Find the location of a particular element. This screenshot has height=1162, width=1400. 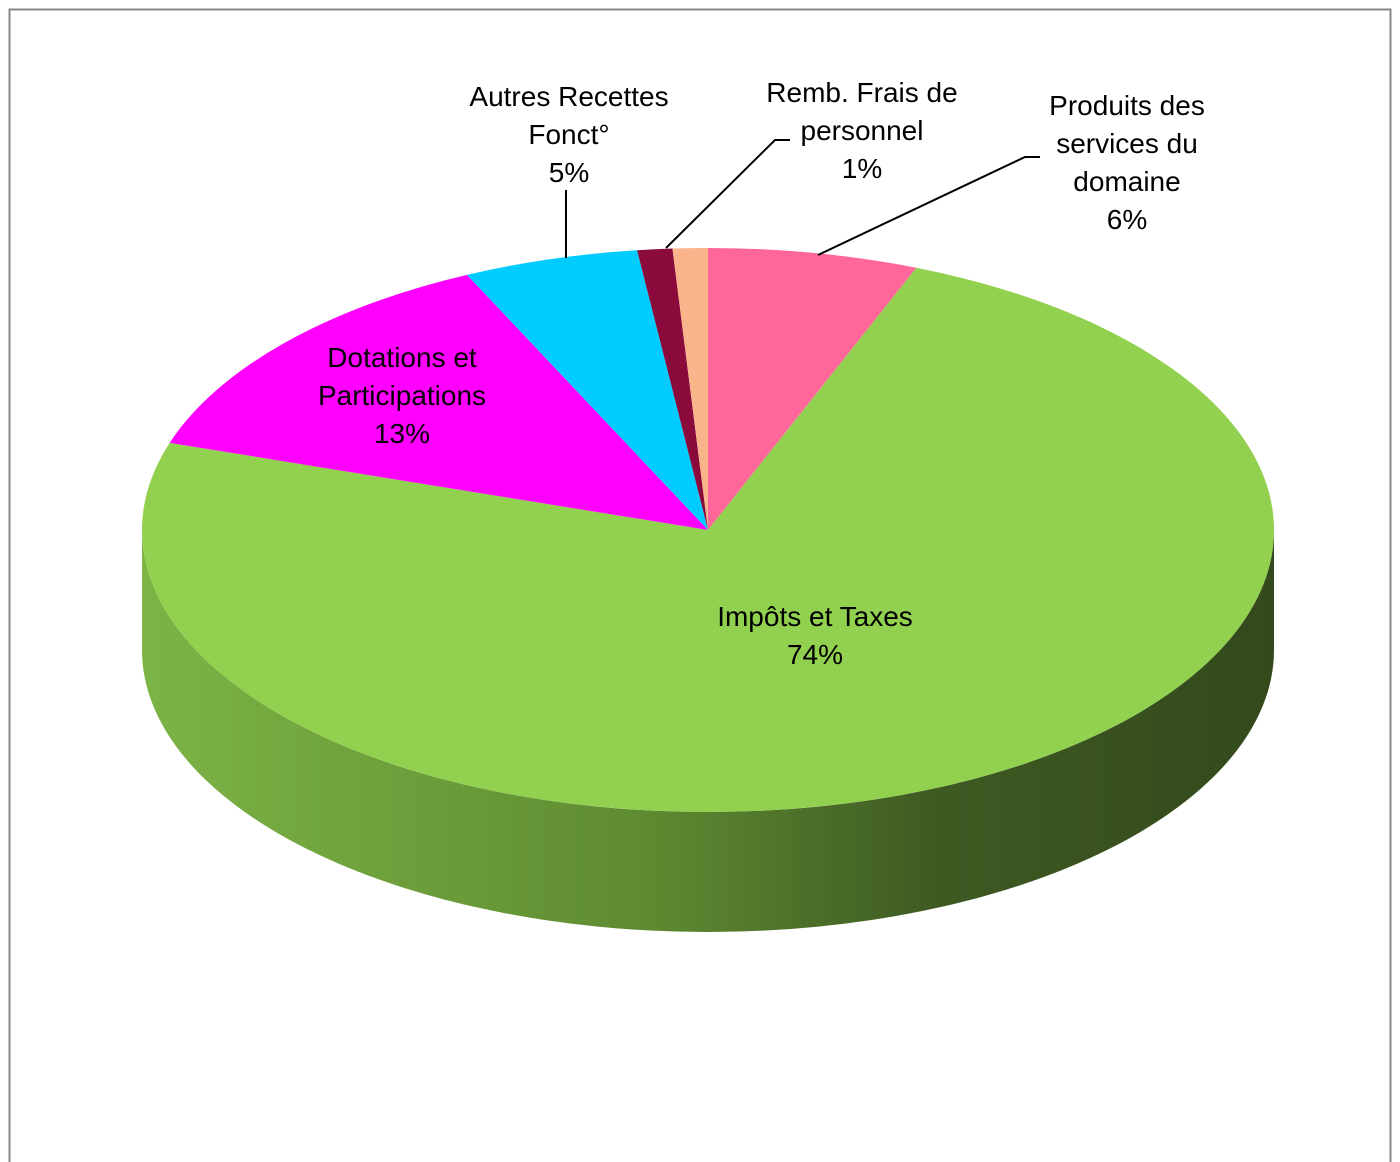

slice-percent: 13% is located at coordinates (402, 433).